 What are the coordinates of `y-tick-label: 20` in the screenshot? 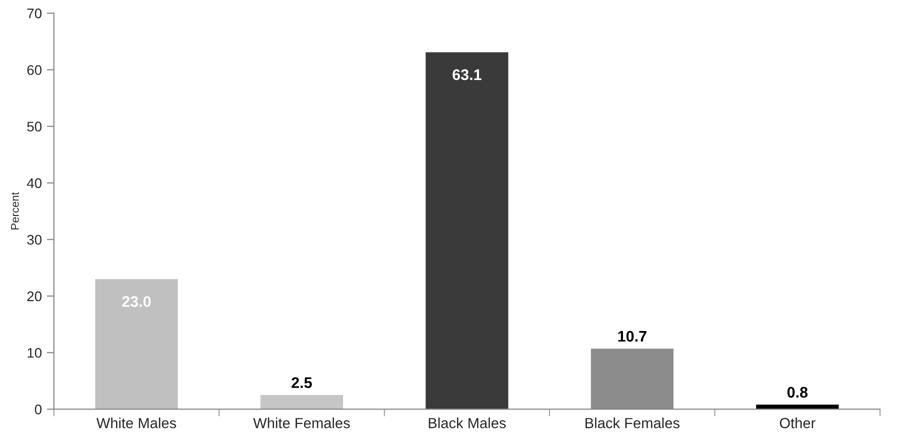 It's located at (34, 296).